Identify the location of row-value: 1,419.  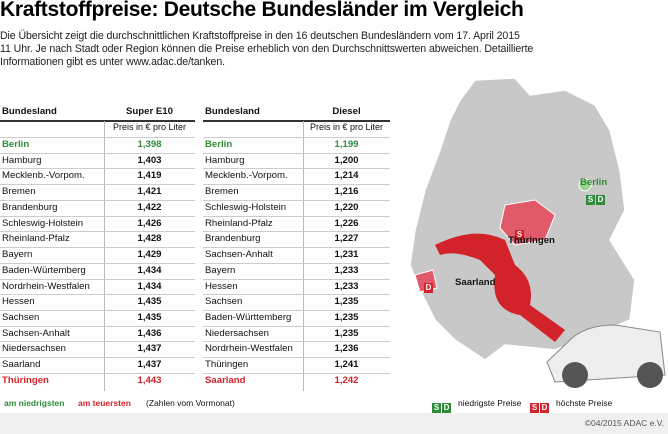
(149, 176).